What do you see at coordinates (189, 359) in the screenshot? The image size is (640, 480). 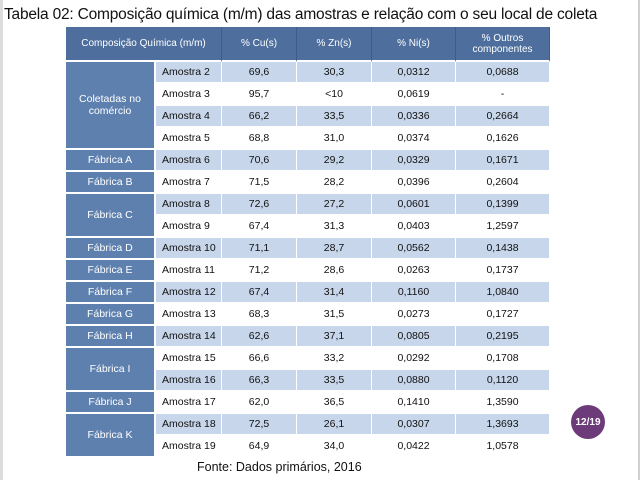 I see `sample-name-cell: Amostra 15` at bounding box center [189, 359].